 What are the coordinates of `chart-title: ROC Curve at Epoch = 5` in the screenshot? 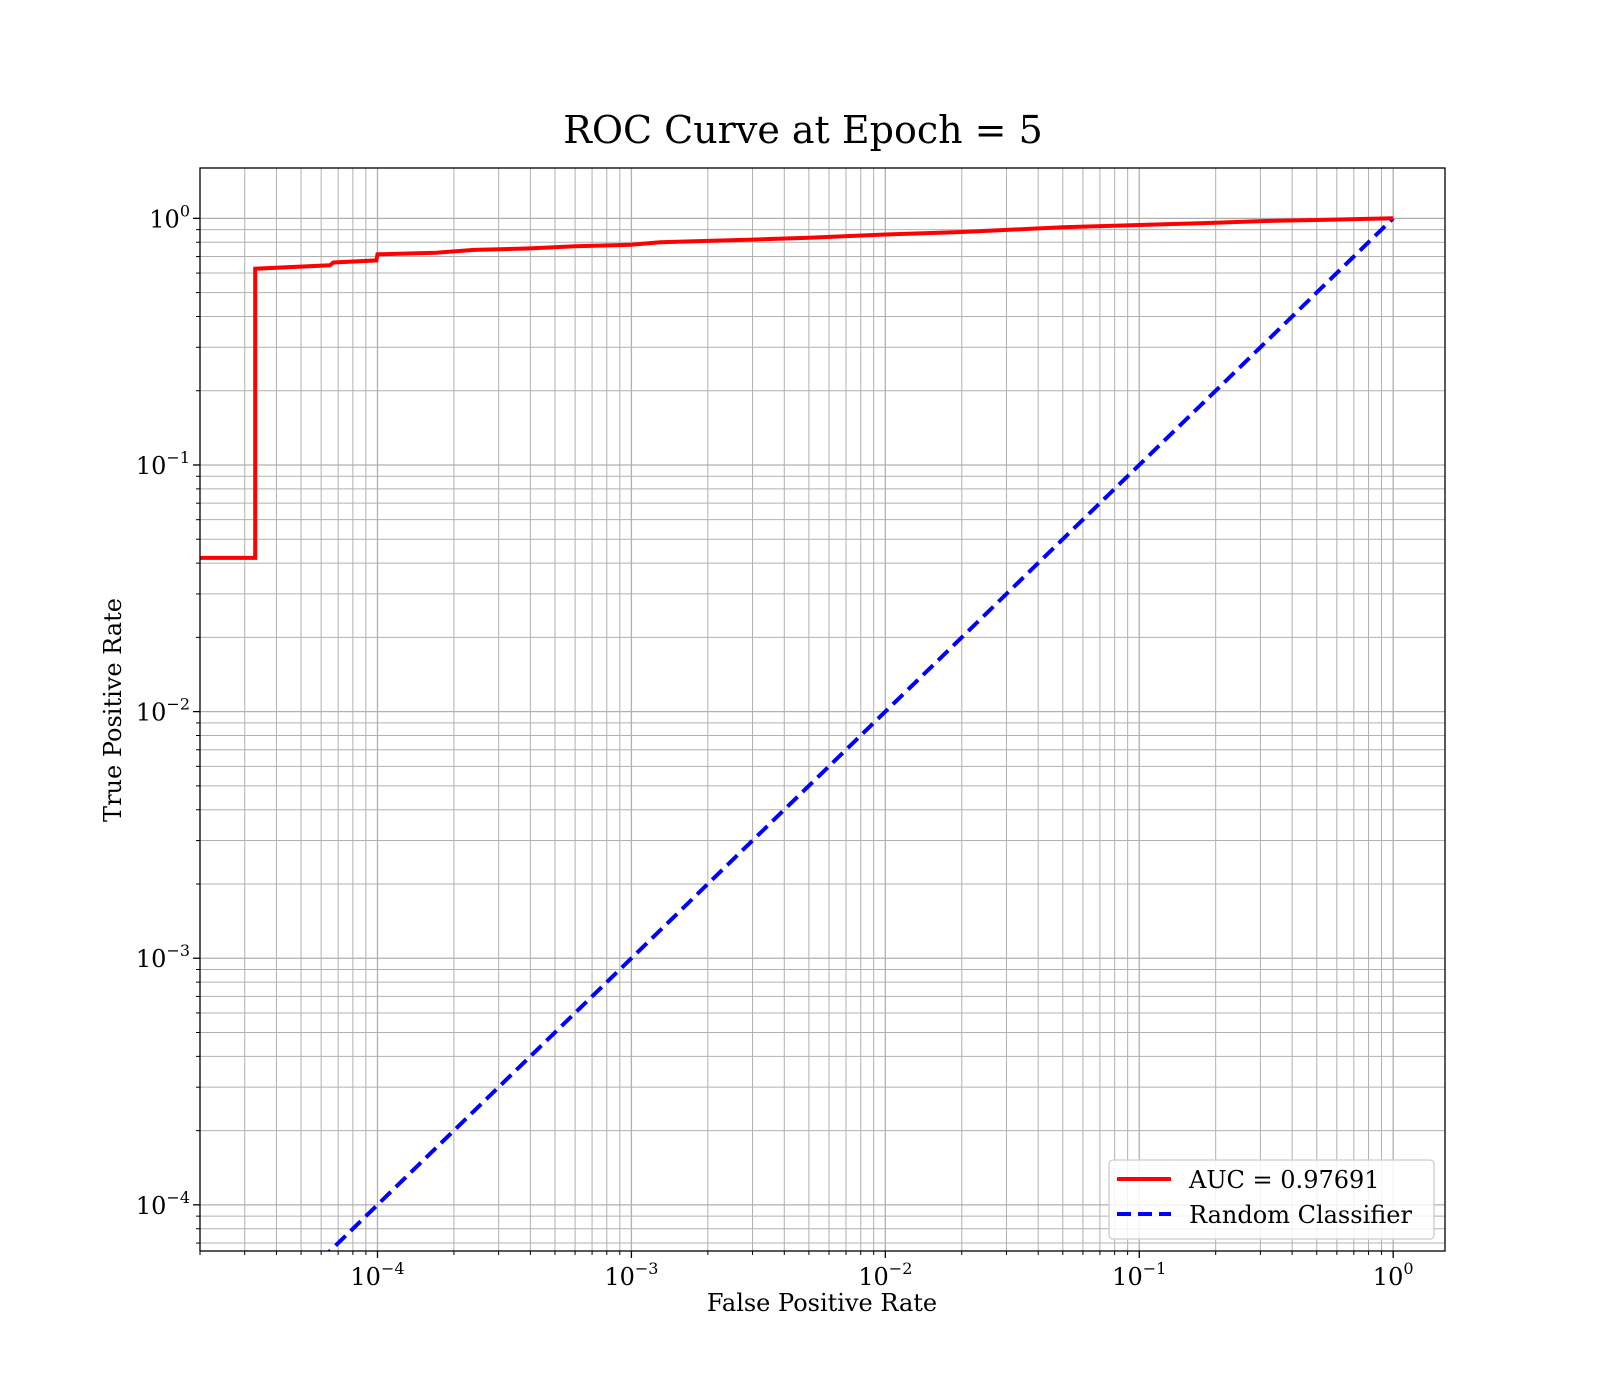 It's located at (803, 130).